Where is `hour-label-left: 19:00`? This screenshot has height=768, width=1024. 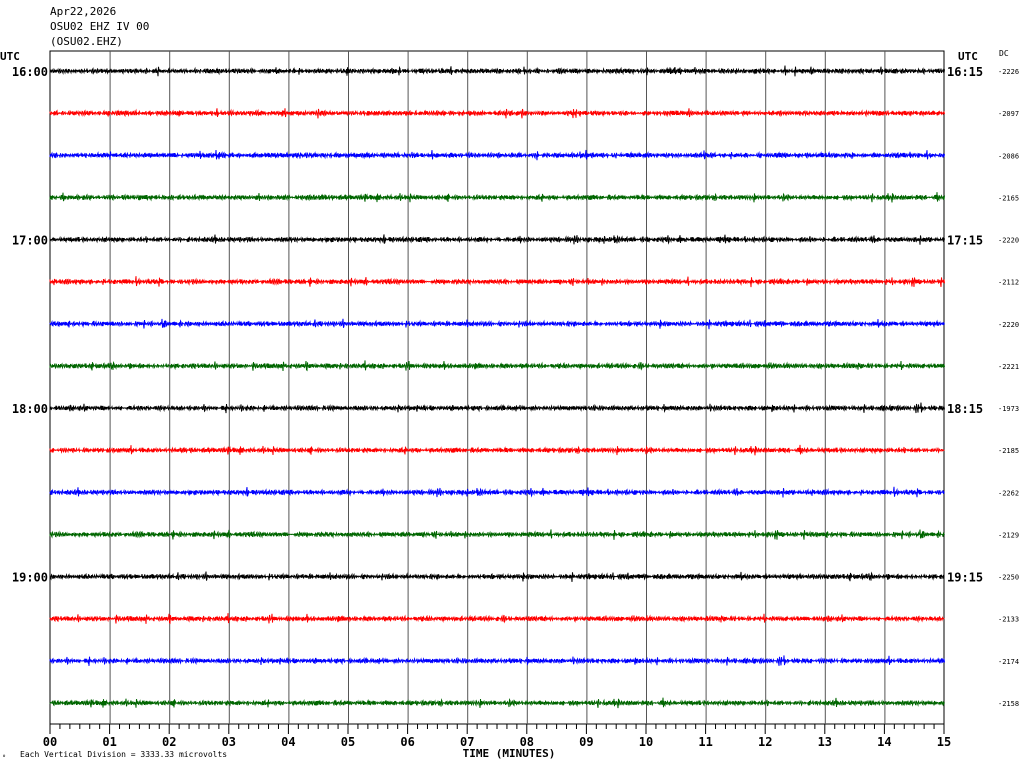 hour-label-left: 19:00 is located at coordinates (30, 578).